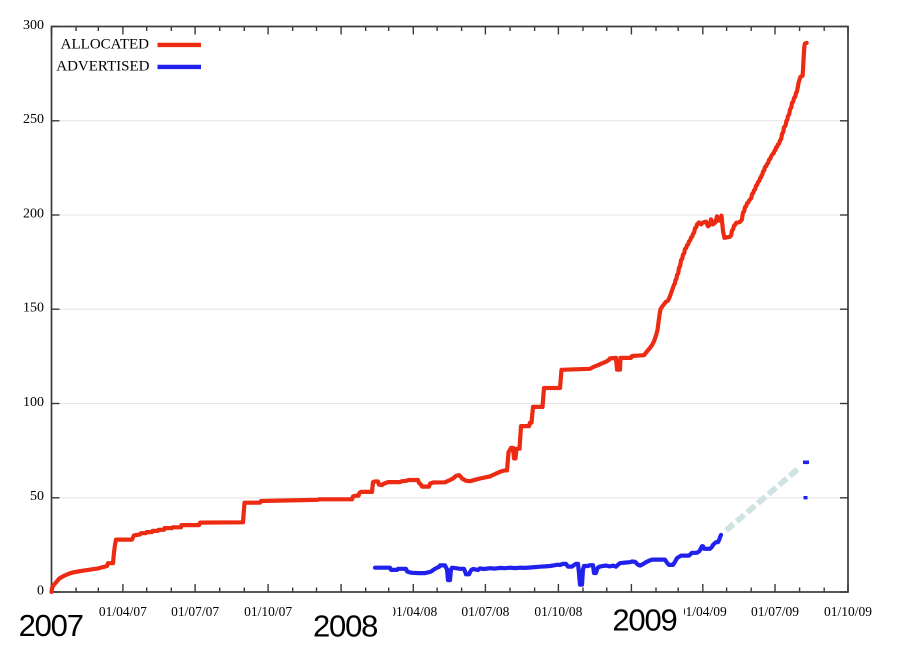  I want to click on svg-text: 01/10/07, so click(268, 611).